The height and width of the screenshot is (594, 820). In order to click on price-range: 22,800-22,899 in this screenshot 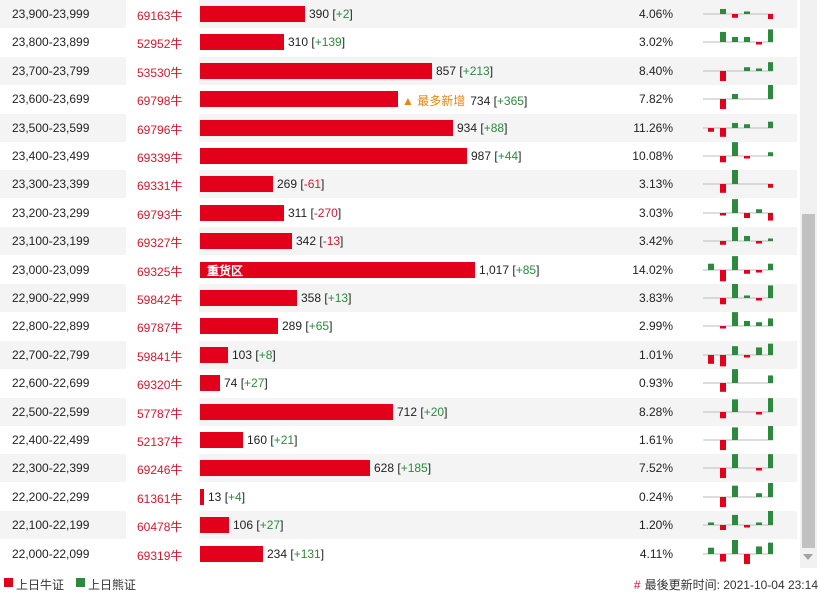, I will do `click(51, 326)`.